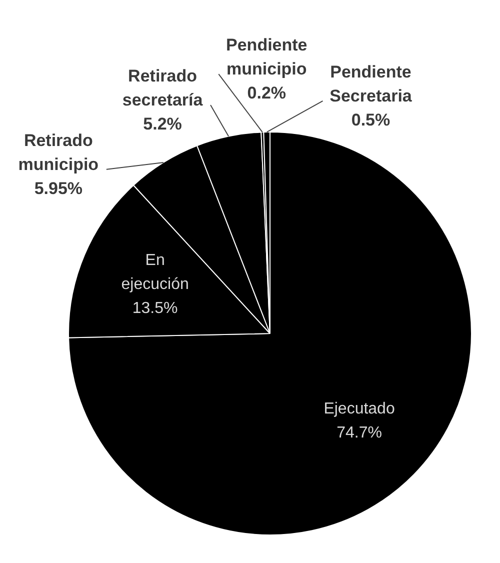 The height and width of the screenshot is (563, 500). I want to click on slice-label: En ejecución, so click(155, 272).